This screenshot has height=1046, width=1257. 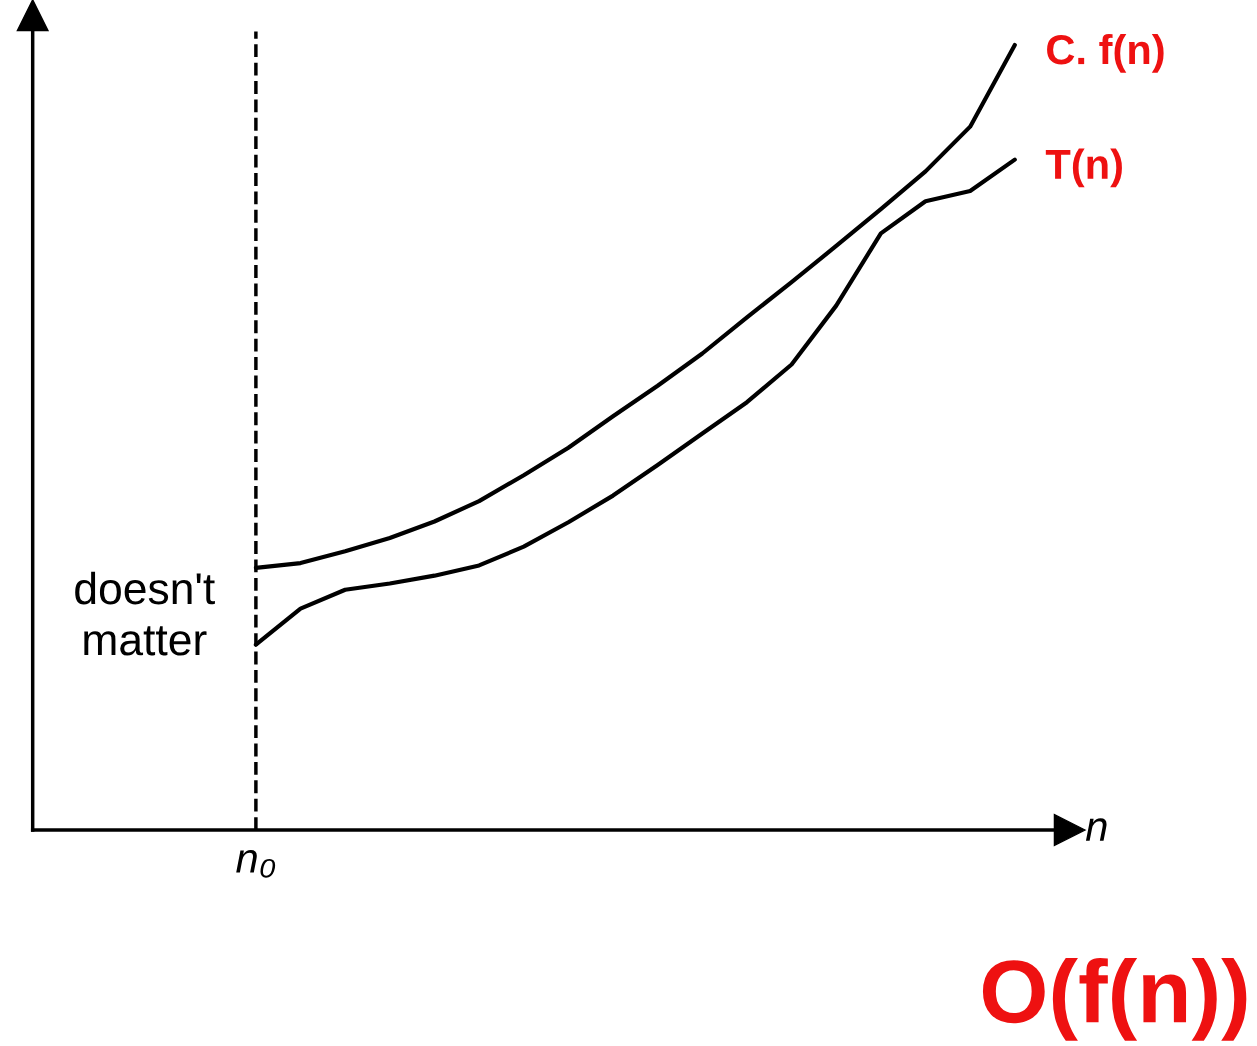 What do you see at coordinates (256, 864) in the screenshot?
I see `text: n₀` at bounding box center [256, 864].